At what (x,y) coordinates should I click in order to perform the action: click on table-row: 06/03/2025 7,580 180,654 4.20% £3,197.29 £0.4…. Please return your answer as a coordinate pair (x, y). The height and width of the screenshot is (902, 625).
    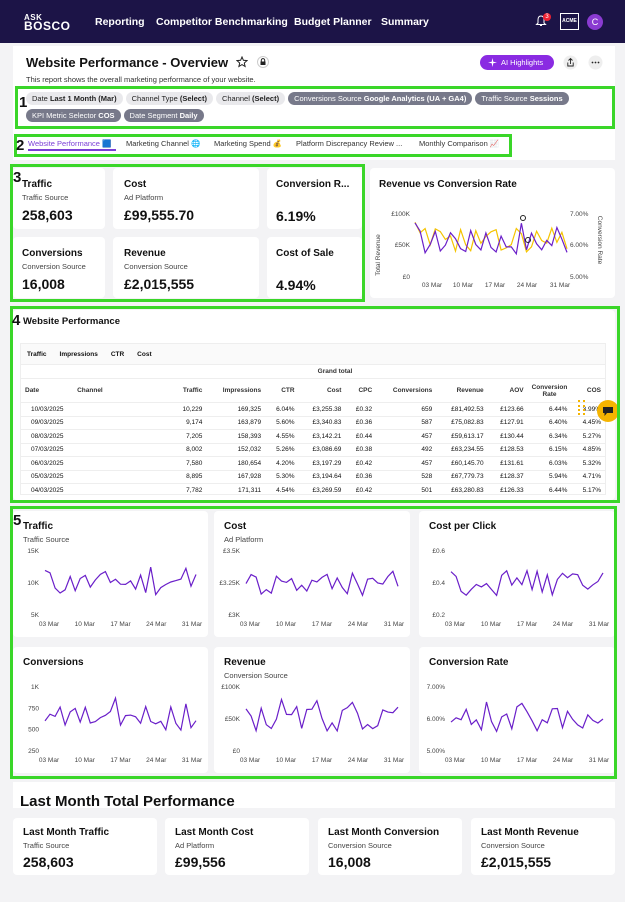
    Looking at the image, I should click on (313, 463).